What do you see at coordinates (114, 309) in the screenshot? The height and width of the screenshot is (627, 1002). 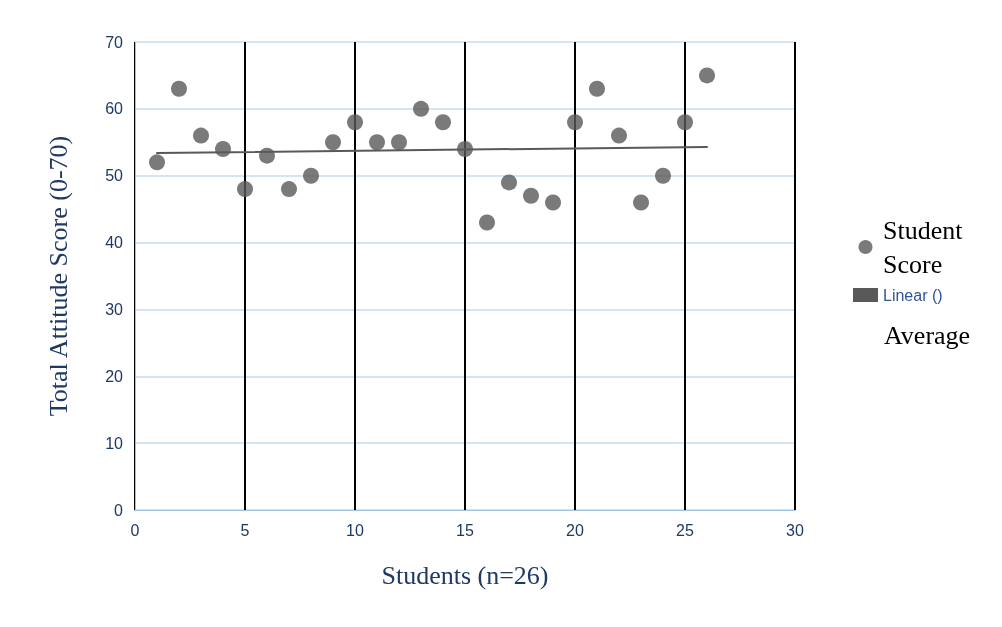 I see `y-tick-label: 30` at bounding box center [114, 309].